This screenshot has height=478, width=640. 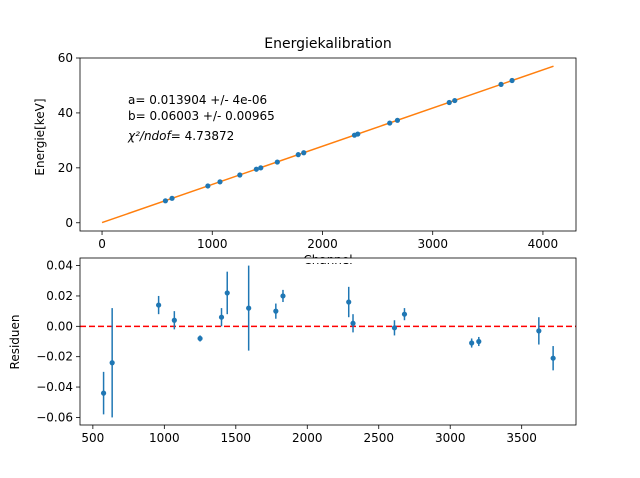 I want to click on calibration-x-tick-label: 3000, so click(x=432, y=244).